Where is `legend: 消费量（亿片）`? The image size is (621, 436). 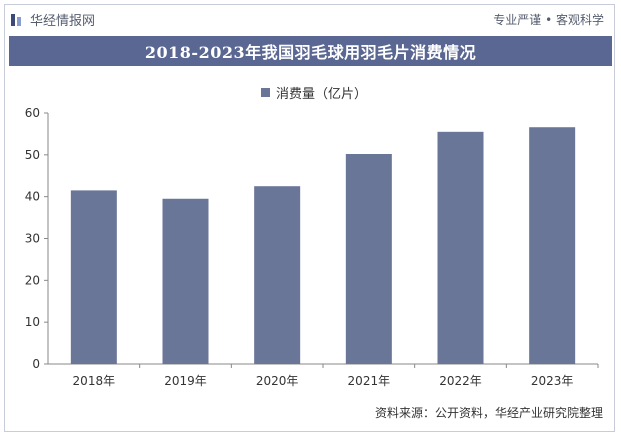 legend: 消费量（亿片） is located at coordinates (314, 92).